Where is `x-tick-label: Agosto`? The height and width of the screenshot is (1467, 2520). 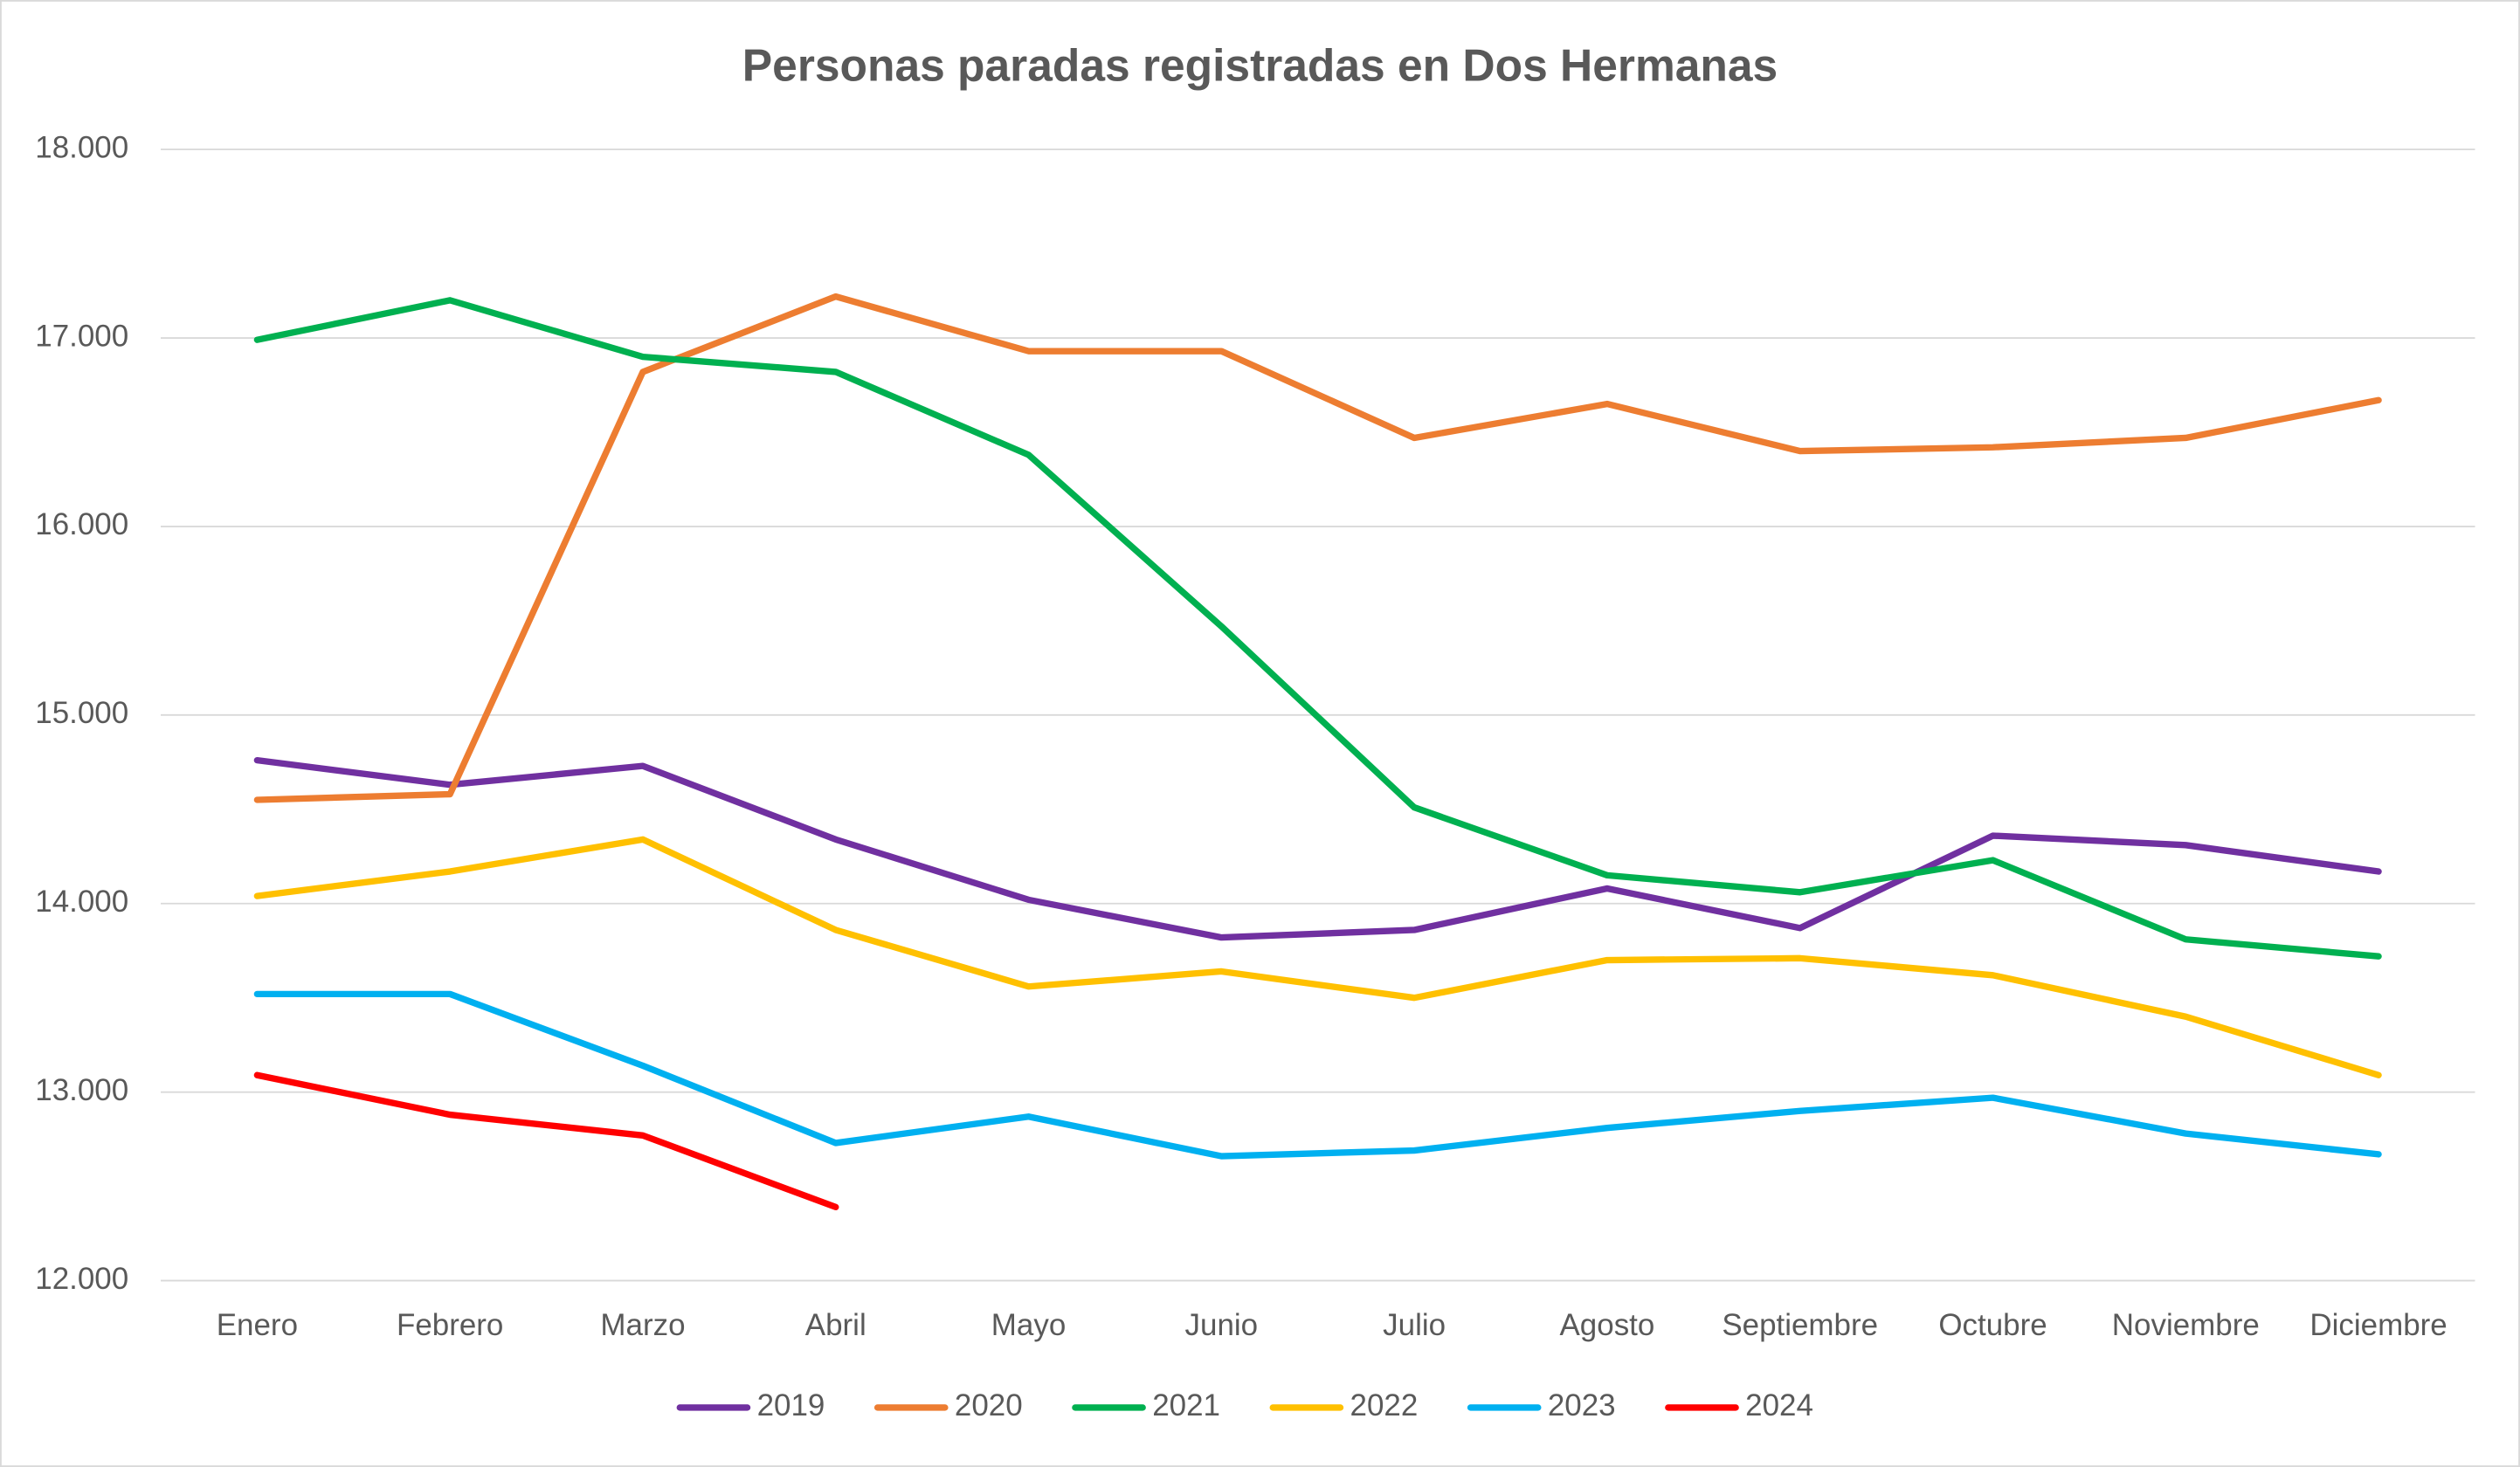
x-tick-label: Agosto is located at coordinates (1607, 1325).